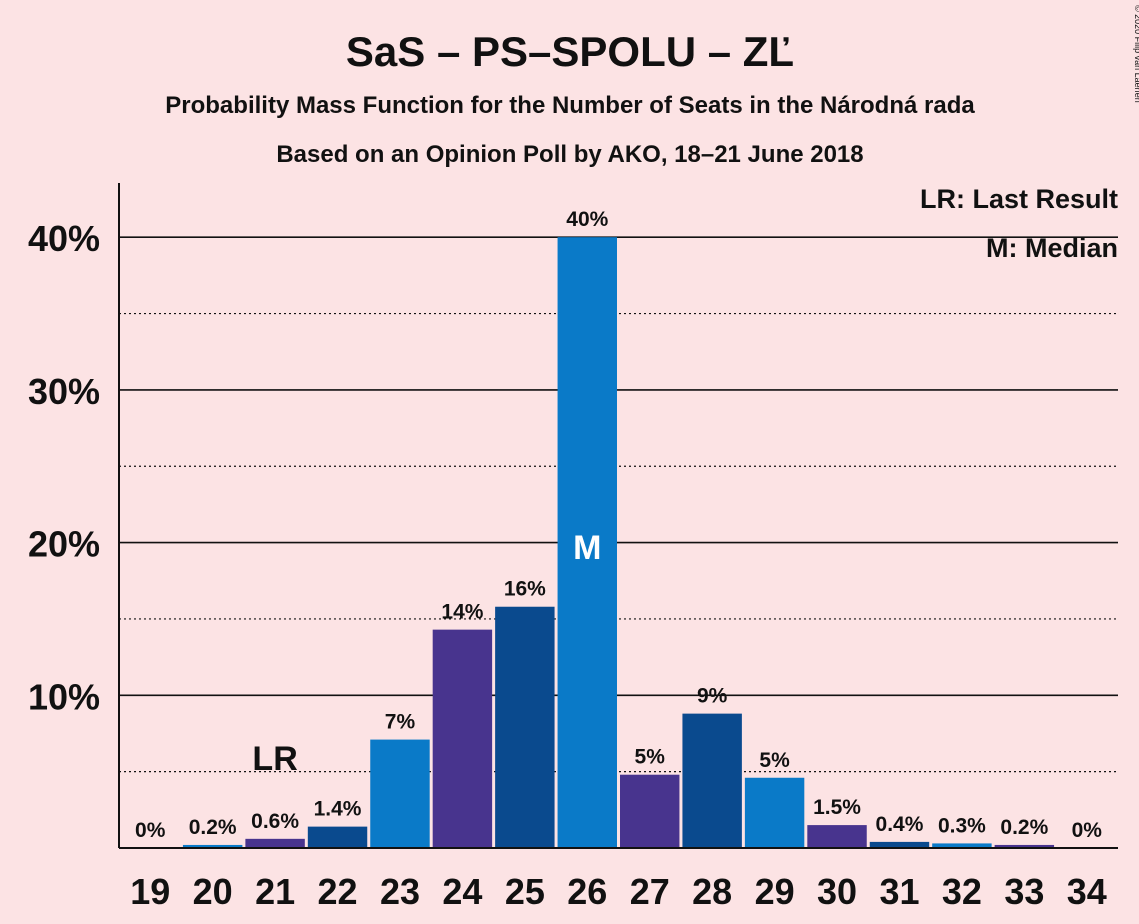 The width and height of the screenshot is (1139, 924). What do you see at coordinates (962, 891) in the screenshot?
I see `x-tick-label: 32` at bounding box center [962, 891].